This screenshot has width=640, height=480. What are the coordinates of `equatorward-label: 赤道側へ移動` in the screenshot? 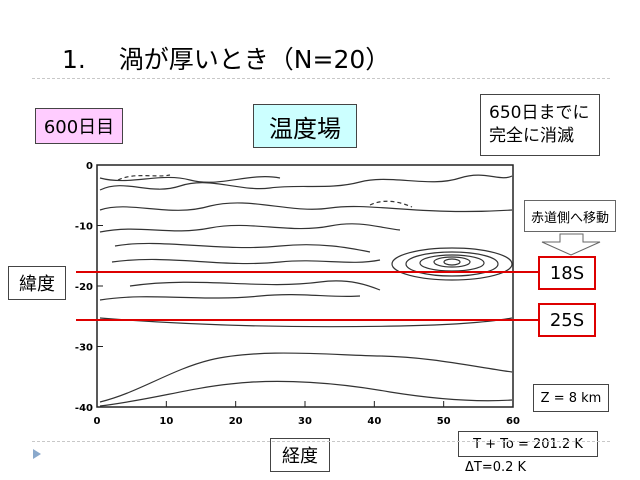 It's located at (570, 216).